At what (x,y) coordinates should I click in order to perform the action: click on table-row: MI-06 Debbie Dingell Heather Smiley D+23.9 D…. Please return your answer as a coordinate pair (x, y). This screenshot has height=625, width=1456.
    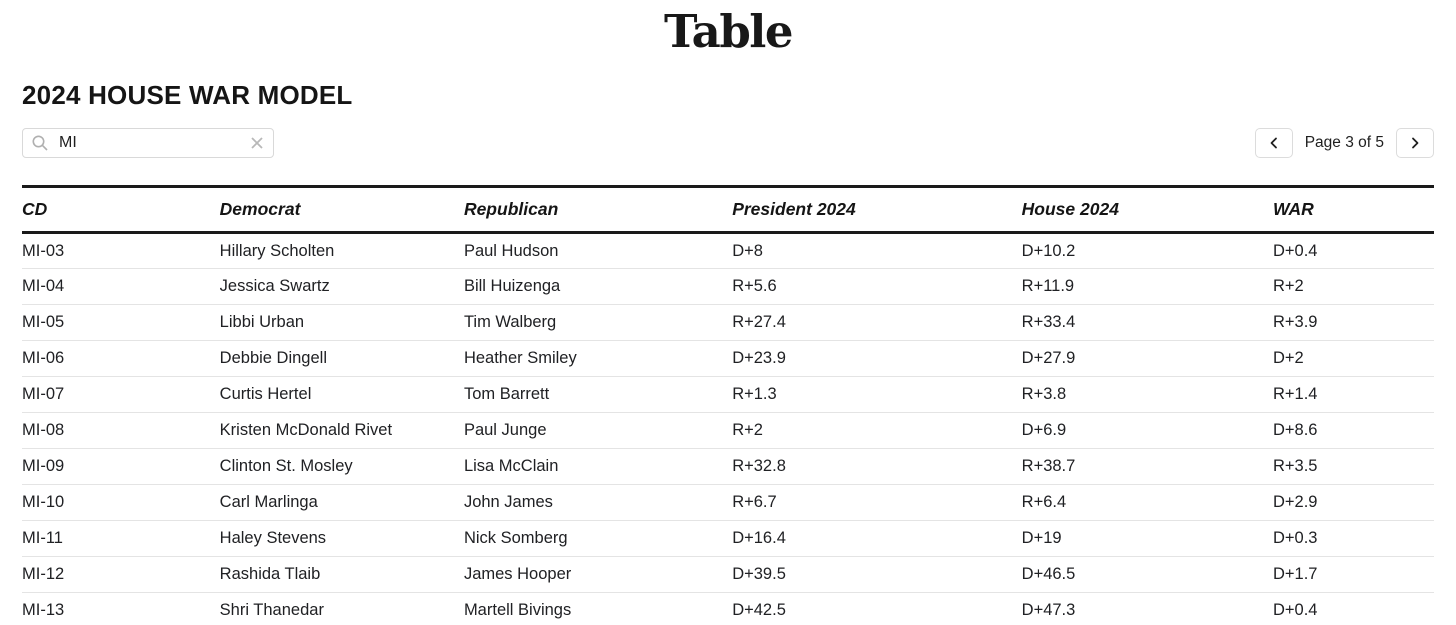
    Looking at the image, I should click on (728, 358).